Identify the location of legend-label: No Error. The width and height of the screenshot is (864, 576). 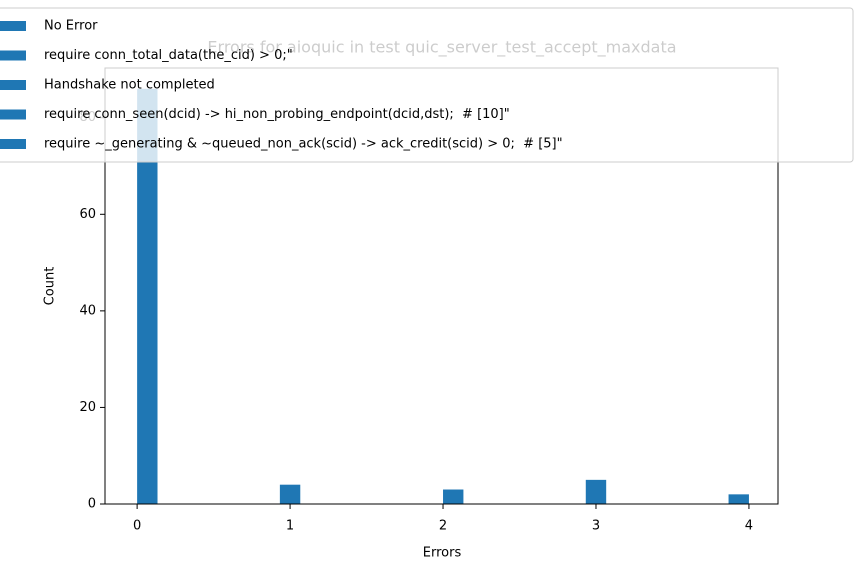
(71, 26).